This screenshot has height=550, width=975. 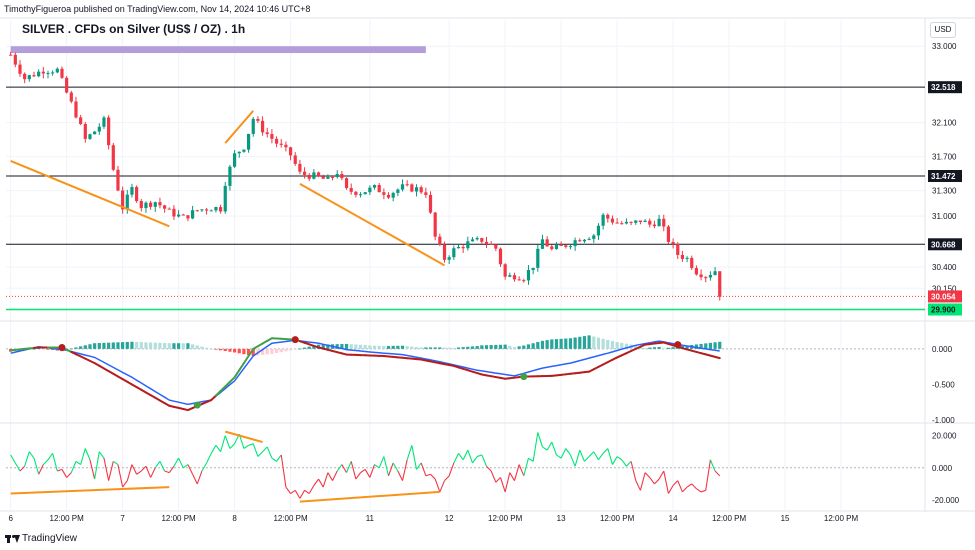 I want to click on resistance-zone-band, so click(x=218, y=50).